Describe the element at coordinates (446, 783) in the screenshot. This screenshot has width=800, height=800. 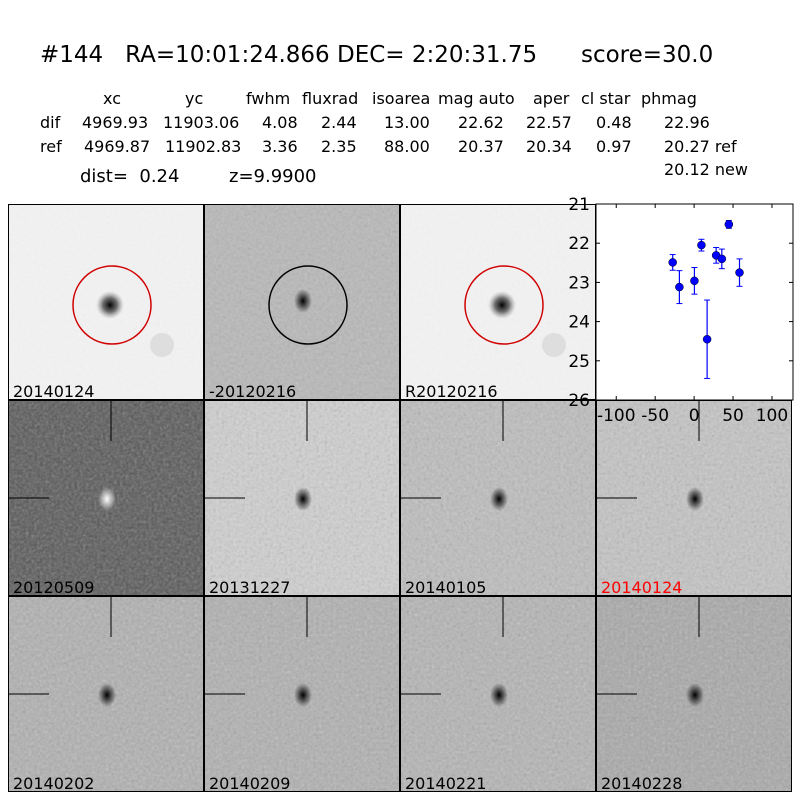
I see `stamp-date-label: 20140221` at that location.